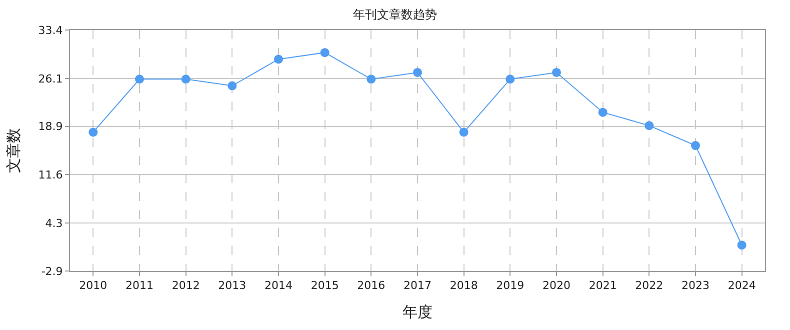  Describe the element at coordinates (696, 285) in the screenshot. I see `x-tick-label: 2023` at that location.